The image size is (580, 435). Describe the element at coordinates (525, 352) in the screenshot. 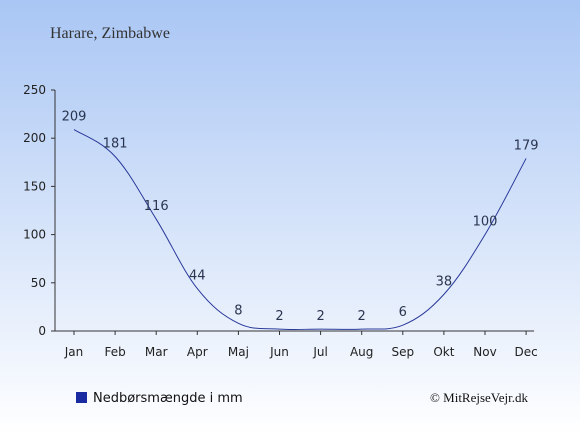

I see `x-tick-label: Dec` at that location.